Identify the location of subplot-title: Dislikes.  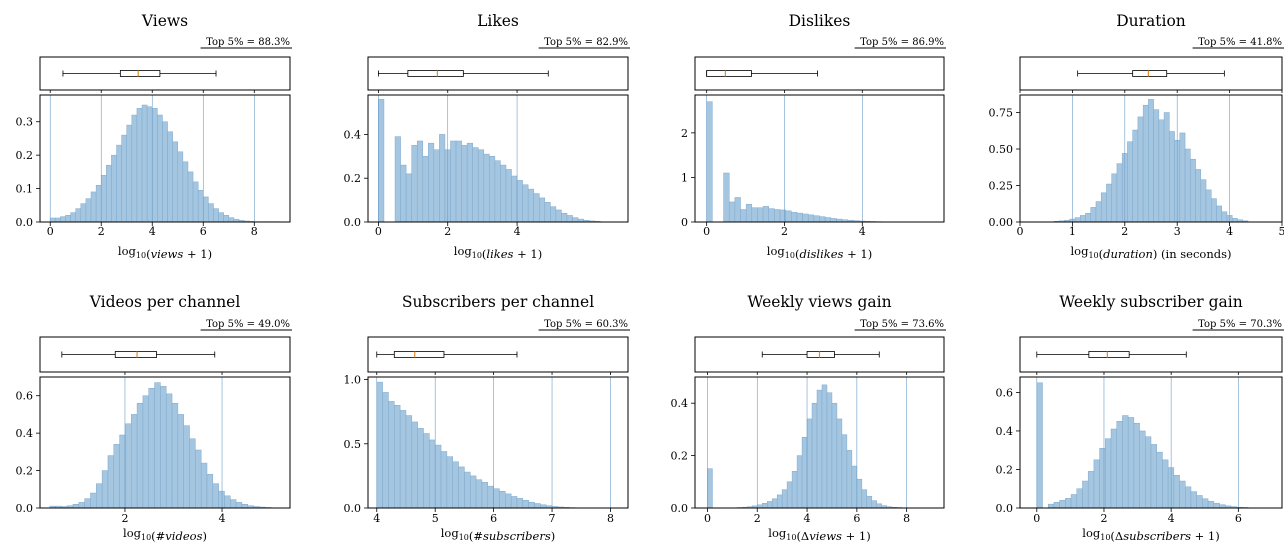
(820, 21).